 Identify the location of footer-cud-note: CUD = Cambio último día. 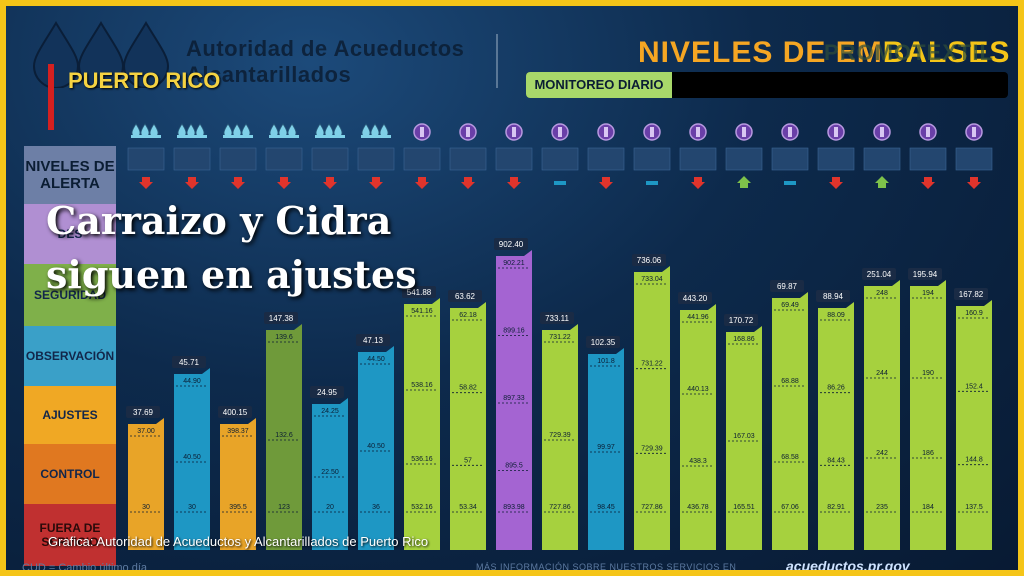
(85, 566).